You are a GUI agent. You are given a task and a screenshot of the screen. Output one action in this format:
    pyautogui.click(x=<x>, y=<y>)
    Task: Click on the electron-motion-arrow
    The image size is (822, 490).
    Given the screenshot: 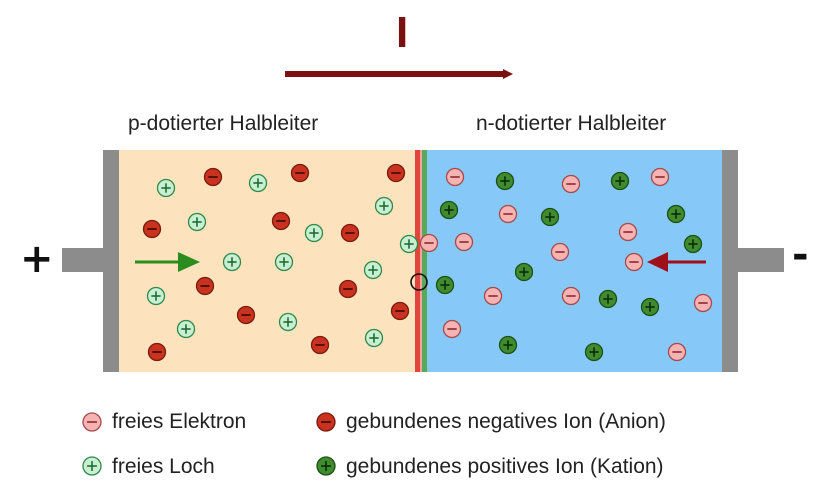 What is the action you would take?
    pyautogui.click(x=676, y=262)
    